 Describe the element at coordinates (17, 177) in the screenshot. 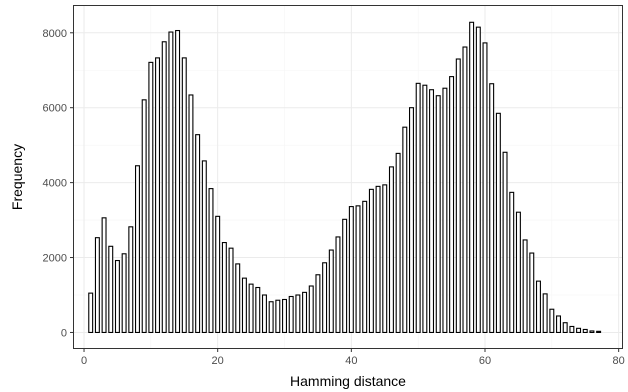

I see `y-axis-title: Frequency` at that location.